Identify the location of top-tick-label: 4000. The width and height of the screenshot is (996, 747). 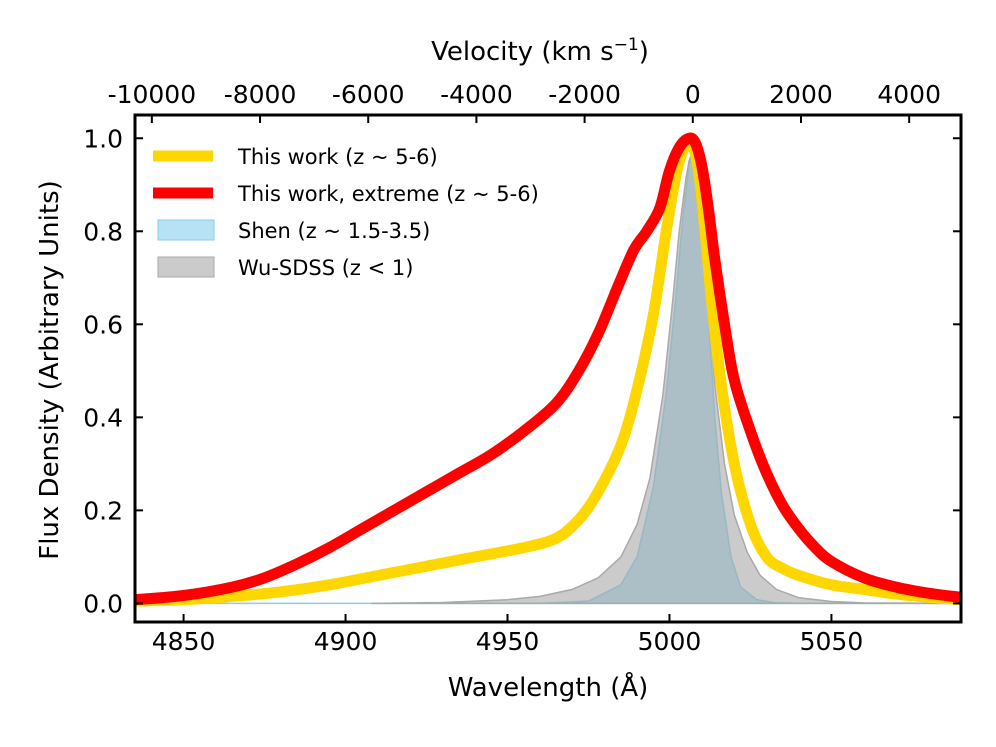
(909, 94).